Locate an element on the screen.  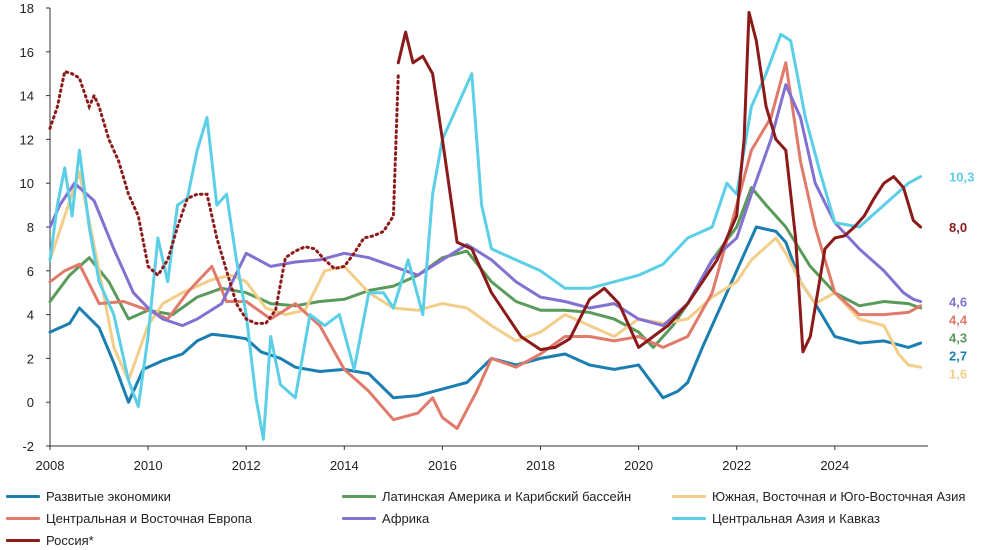
legend-item-central-asia: Центральная Азия и Кавказ is located at coordinates (776, 518).